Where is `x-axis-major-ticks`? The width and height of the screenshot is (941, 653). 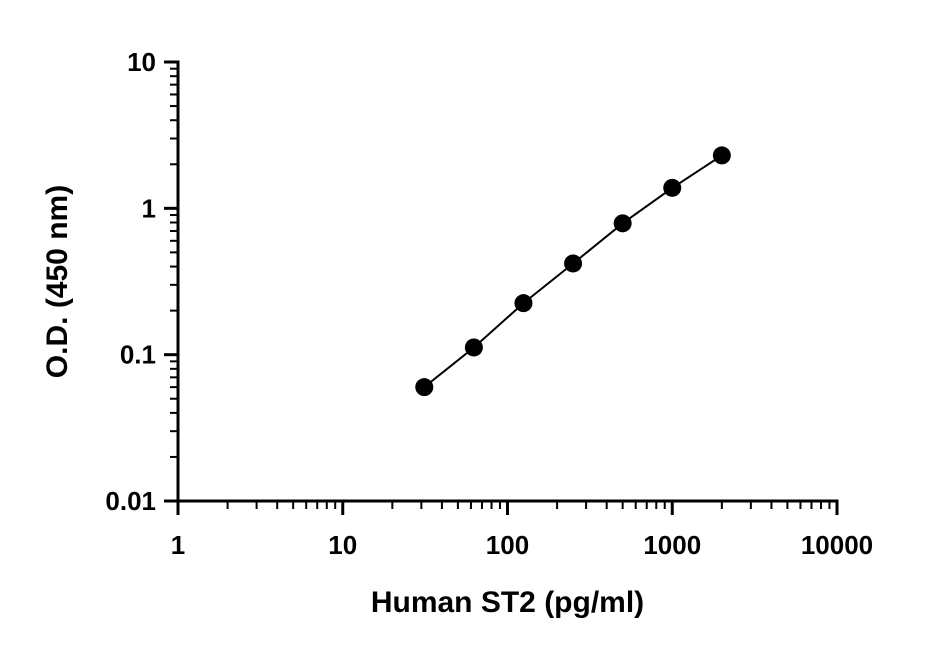
x-axis-major-ticks is located at coordinates (507, 508).